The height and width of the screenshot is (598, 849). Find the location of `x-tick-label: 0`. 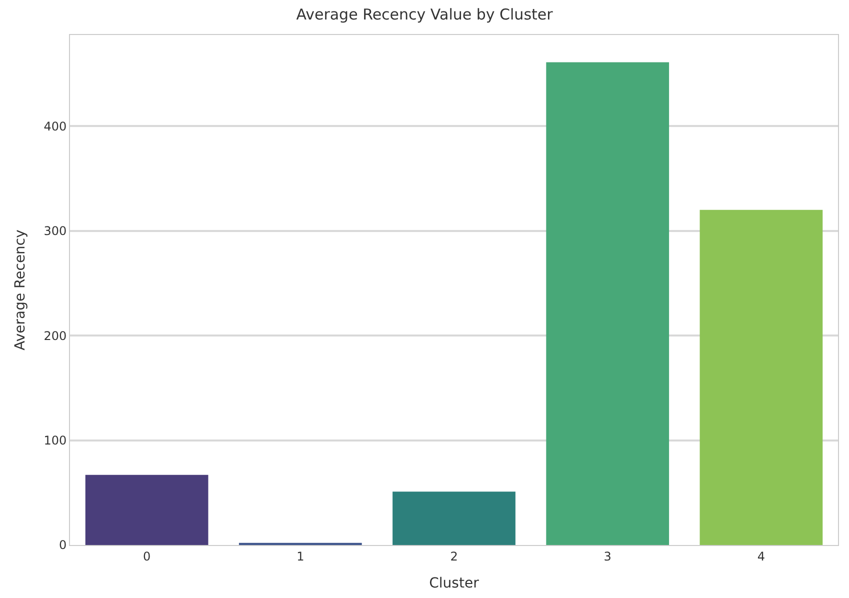

x-tick-label: 0 is located at coordinates (146, 556).